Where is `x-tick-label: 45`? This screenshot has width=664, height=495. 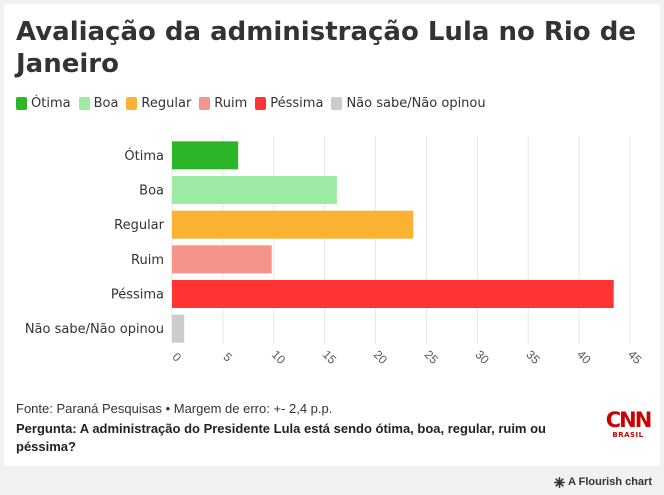 x-tick-label: 45 is located at coordinates (635, 357).